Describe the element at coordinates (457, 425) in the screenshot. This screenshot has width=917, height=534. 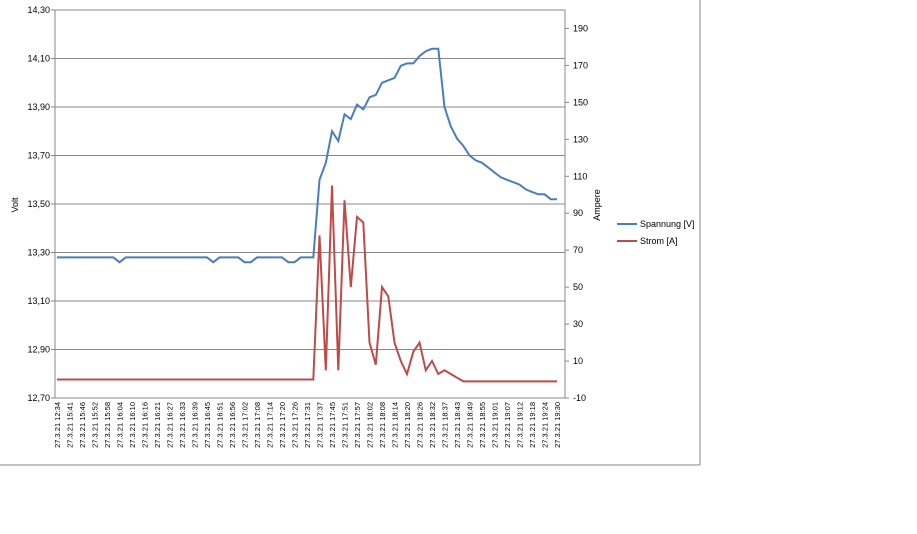
I see `x-tick-label: 27.3.21 18:43` at that location.